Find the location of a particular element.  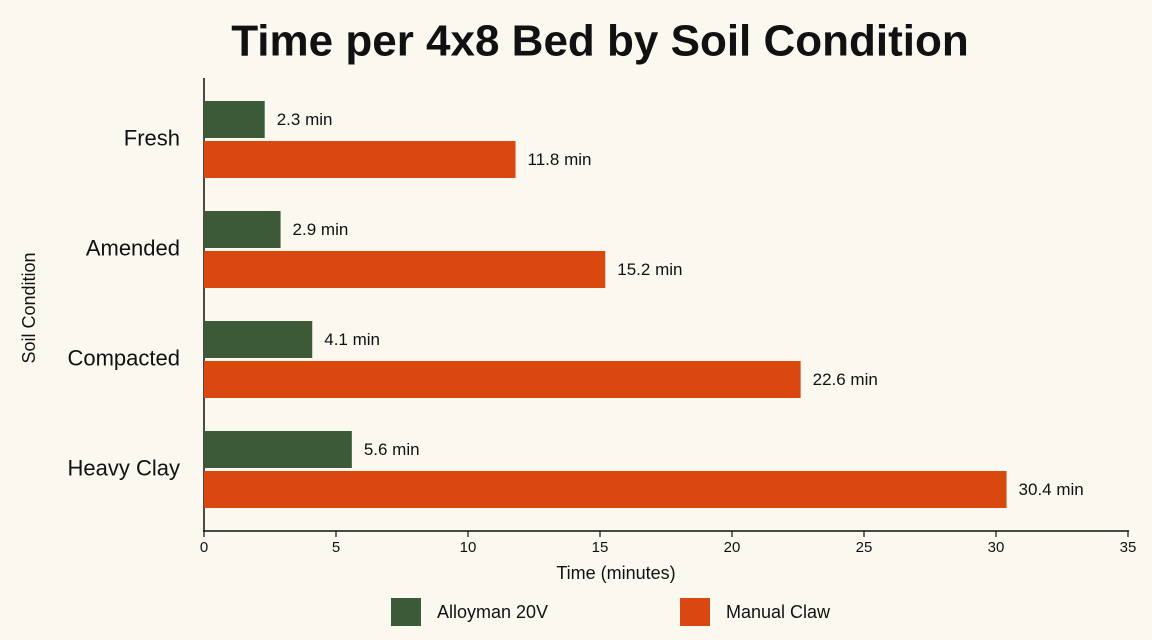

value-label: 15.2 min is located at coordinates (649, 269).